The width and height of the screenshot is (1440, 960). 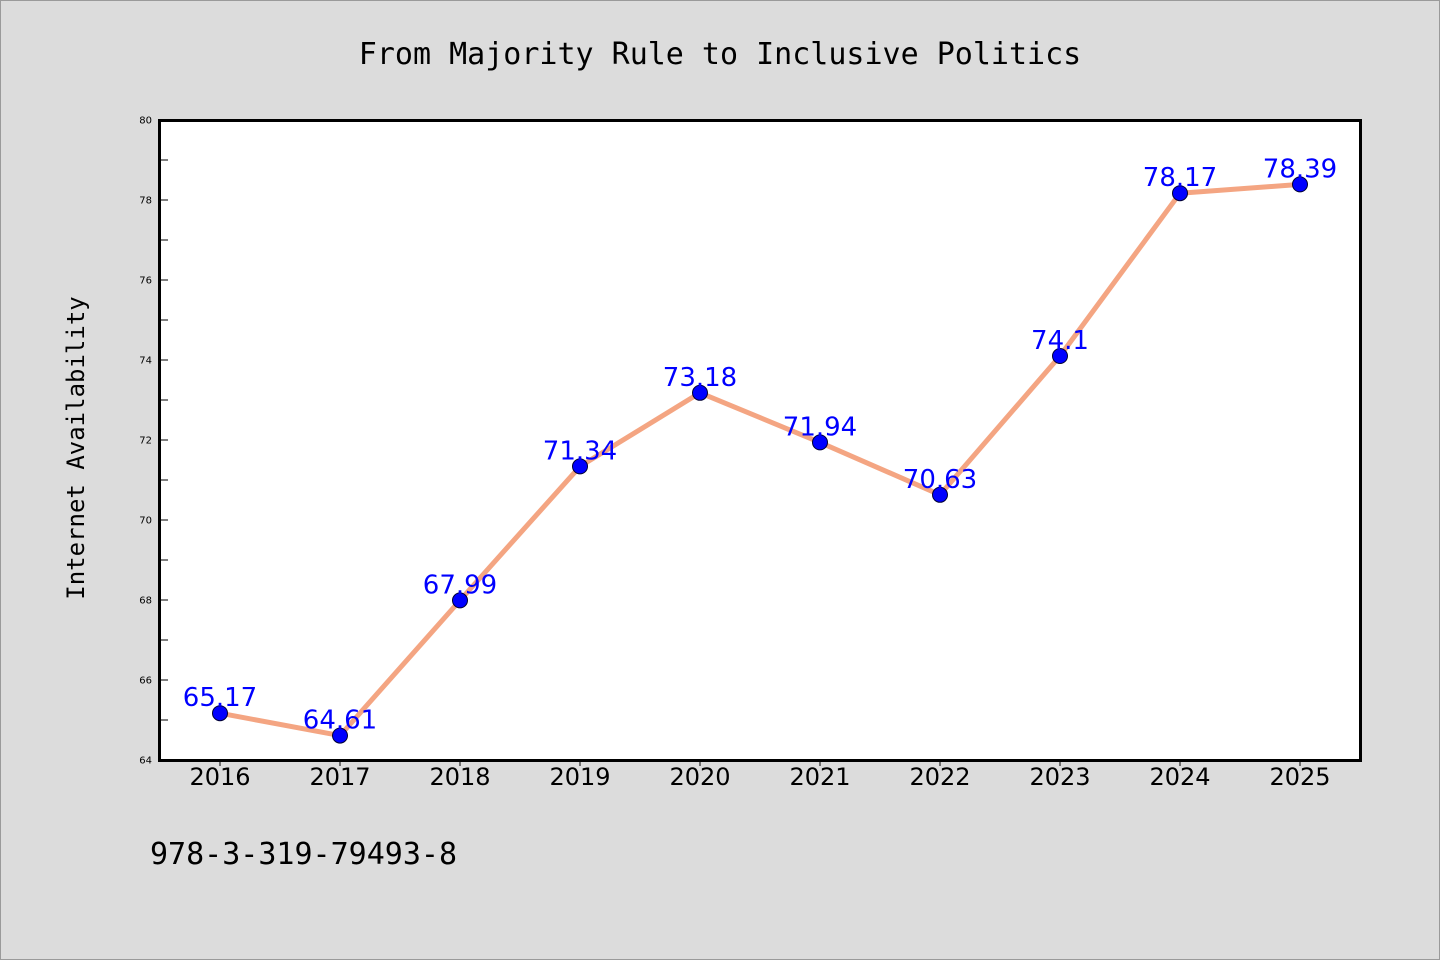 I want to click on y-tick-label: 80, so click(x=145, y=121).